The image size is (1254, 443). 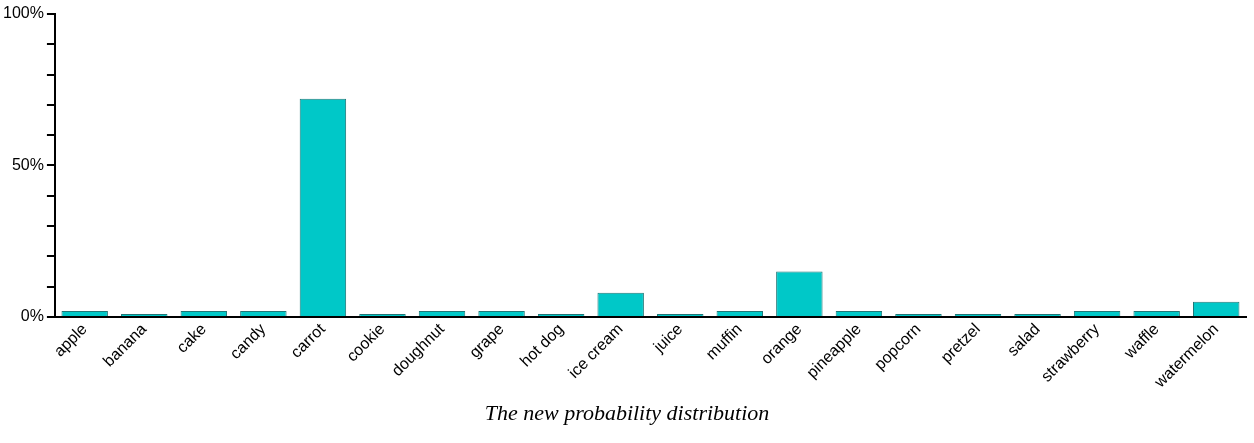 What do you see at coordinates (541, 344) in the screenshot?
I see `x-tick-label: hot dog` at bounding box center [541, 344].